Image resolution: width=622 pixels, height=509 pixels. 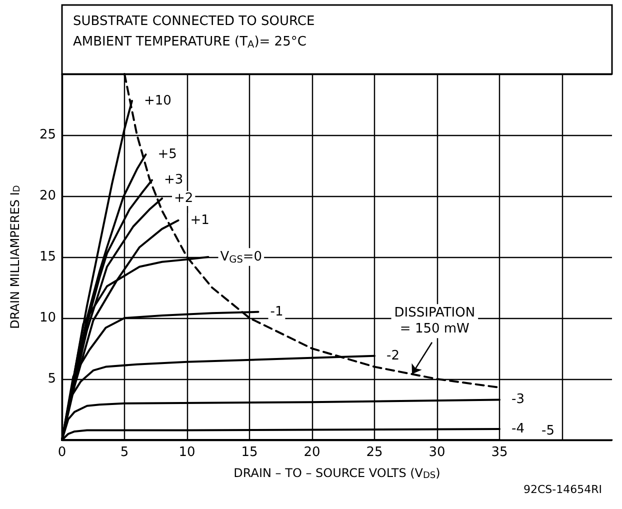 I want to click on text: -5, so click(x=548, y=431).